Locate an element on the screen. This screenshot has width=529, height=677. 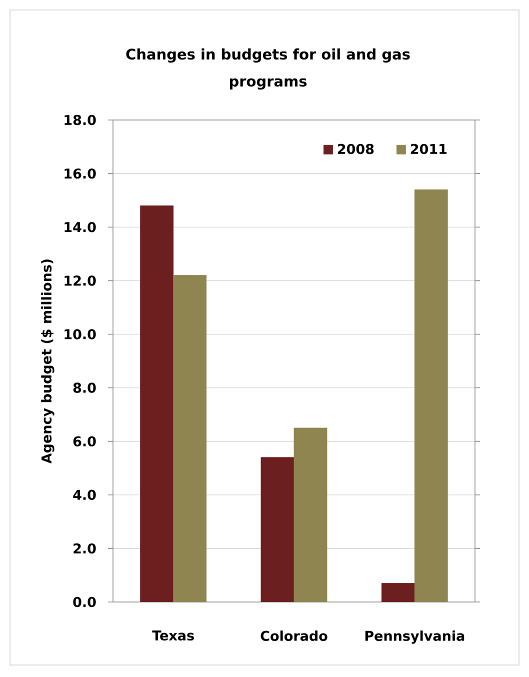
y-tick-label: 8.0 is located at coordinates (84, 387).